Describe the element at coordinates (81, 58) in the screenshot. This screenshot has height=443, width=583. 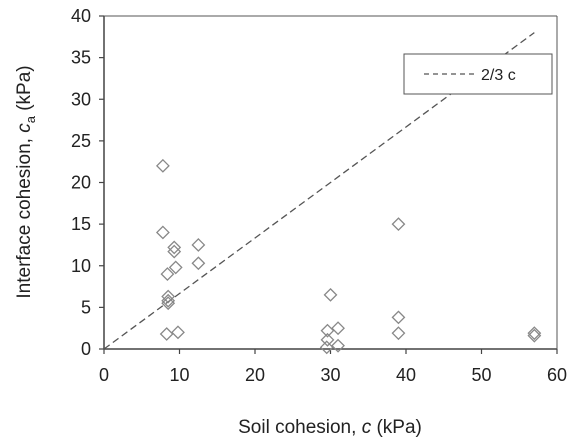
I see `y-tick-label: 35` at that location.